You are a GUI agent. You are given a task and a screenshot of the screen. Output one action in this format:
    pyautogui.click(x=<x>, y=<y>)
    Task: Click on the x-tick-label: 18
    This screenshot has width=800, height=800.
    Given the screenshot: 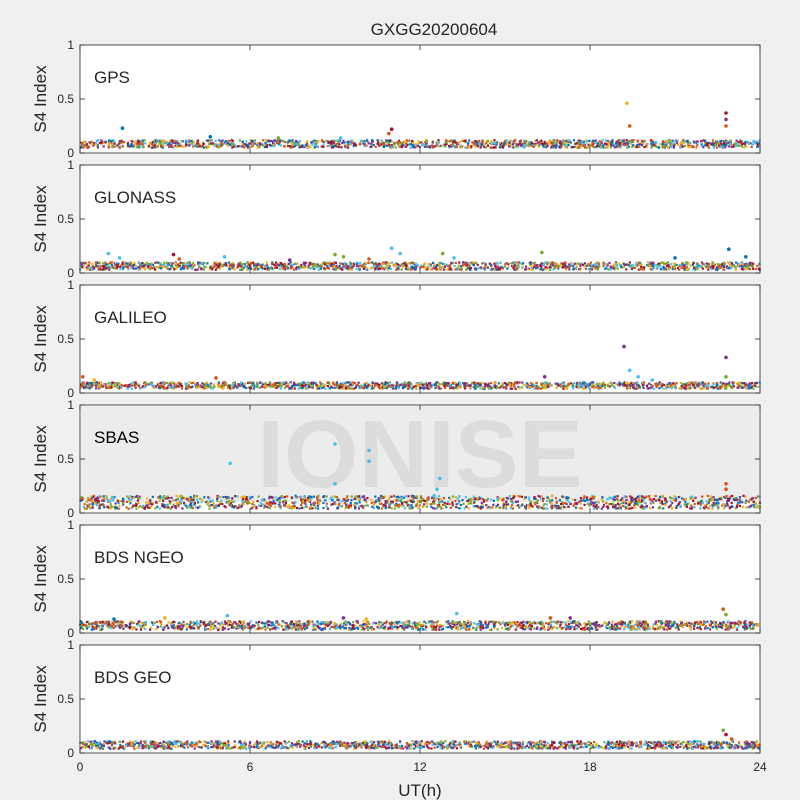 What is the action you would take?
    pyautogui.click(x=590, y=767)
    